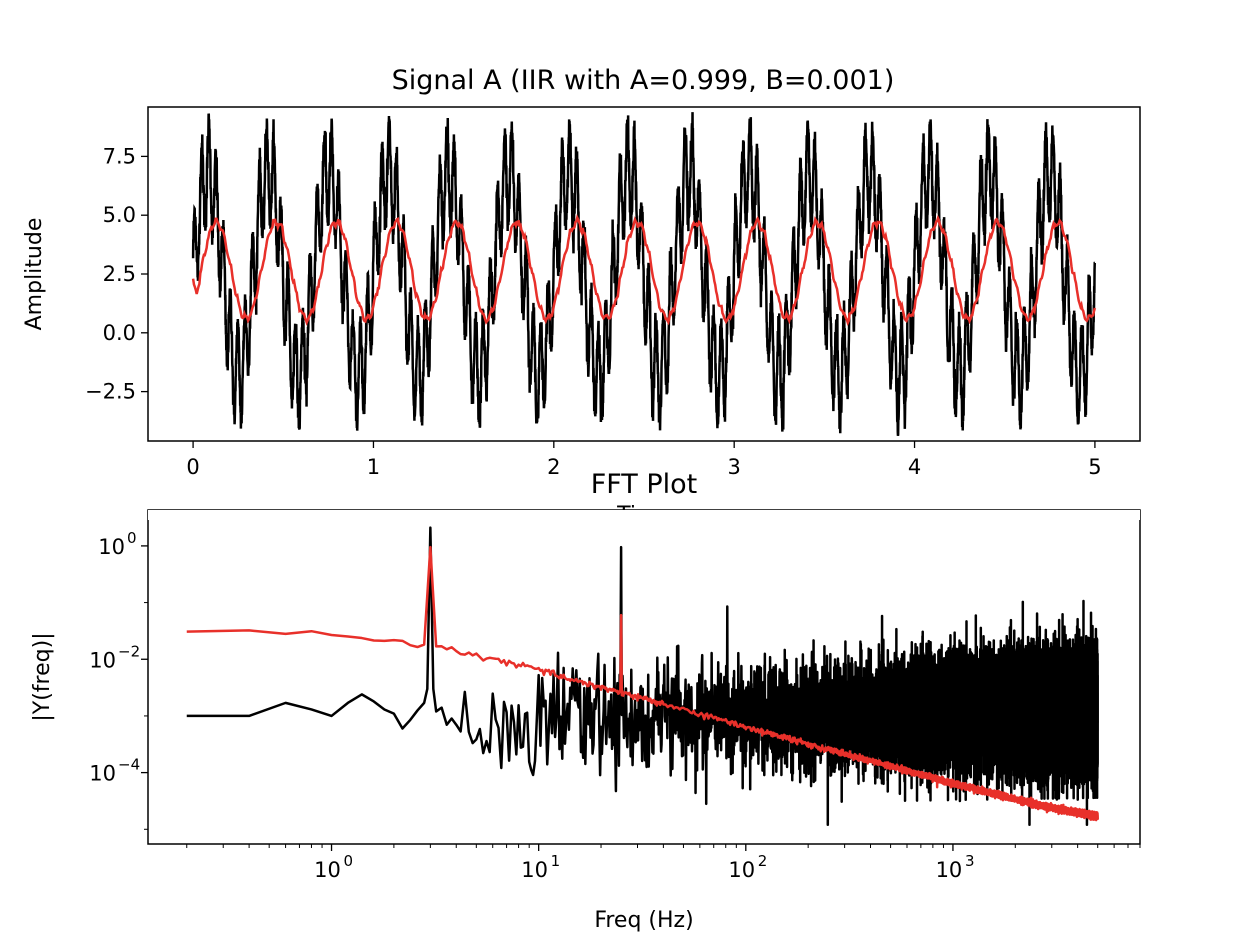  What do you see at coordinates (119, 215) in the screenshot?
I see `signal-y-tick-label: 5.0` at bounding box center [119, 215].